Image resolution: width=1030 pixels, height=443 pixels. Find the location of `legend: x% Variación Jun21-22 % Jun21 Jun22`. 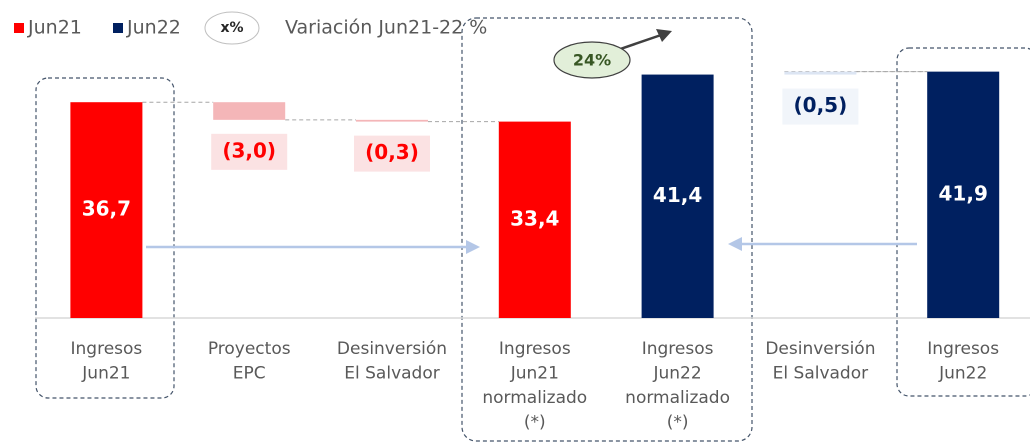

legend: x% Variación Jun21-22 % Jun21 Jun22 is located at coordinates (250, 28).